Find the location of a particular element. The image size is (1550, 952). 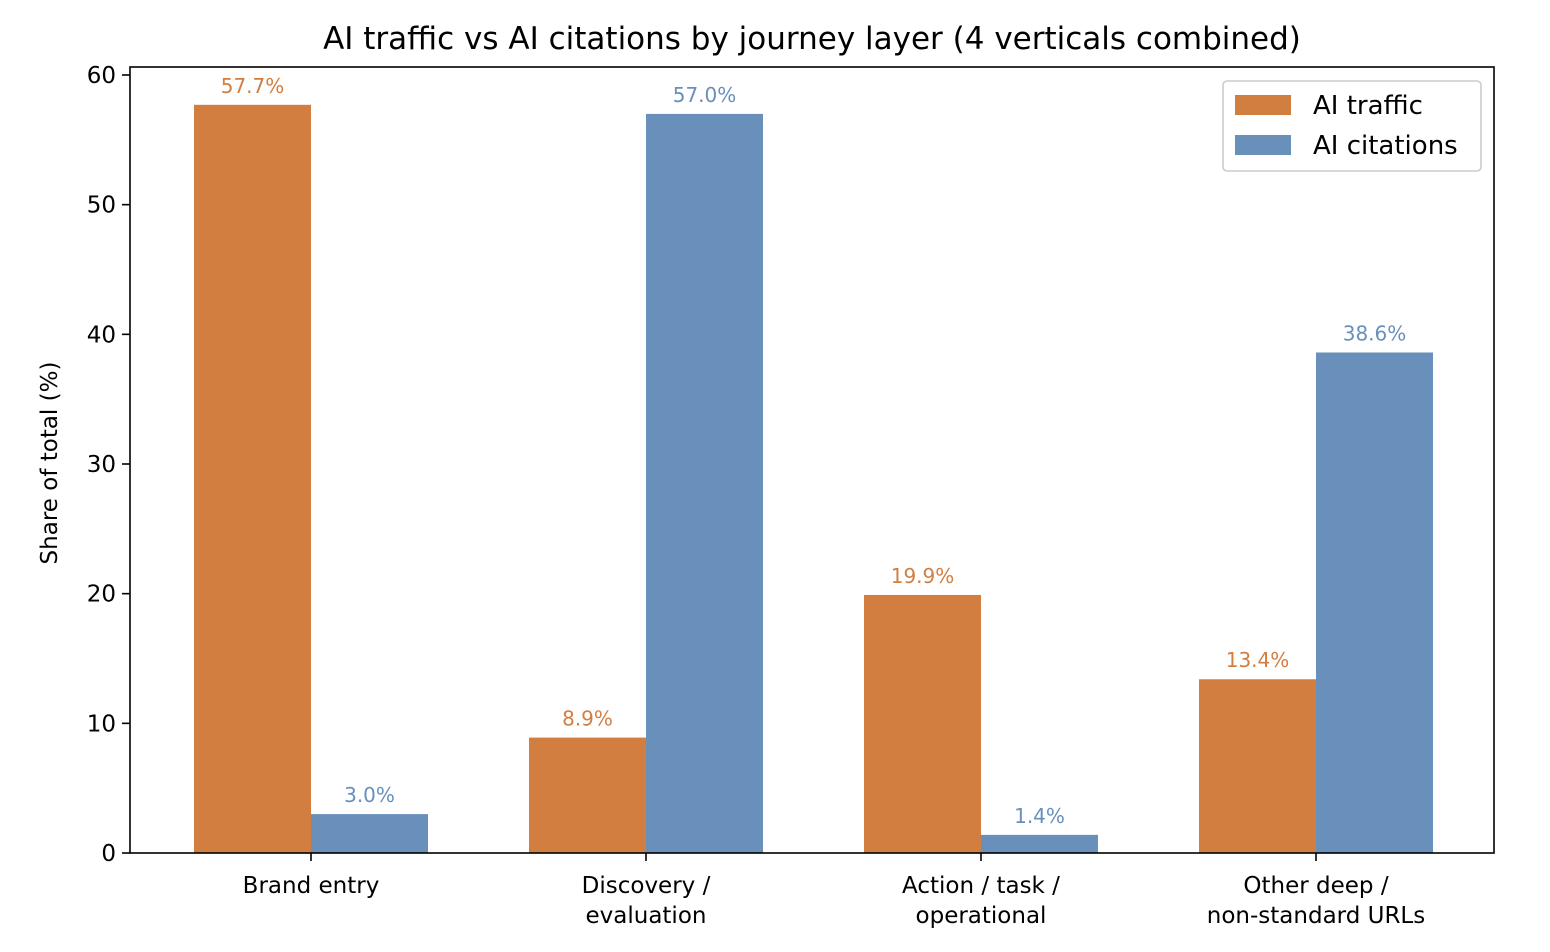

x-tick-label: Discovery / is located at coordinates (646, 886).